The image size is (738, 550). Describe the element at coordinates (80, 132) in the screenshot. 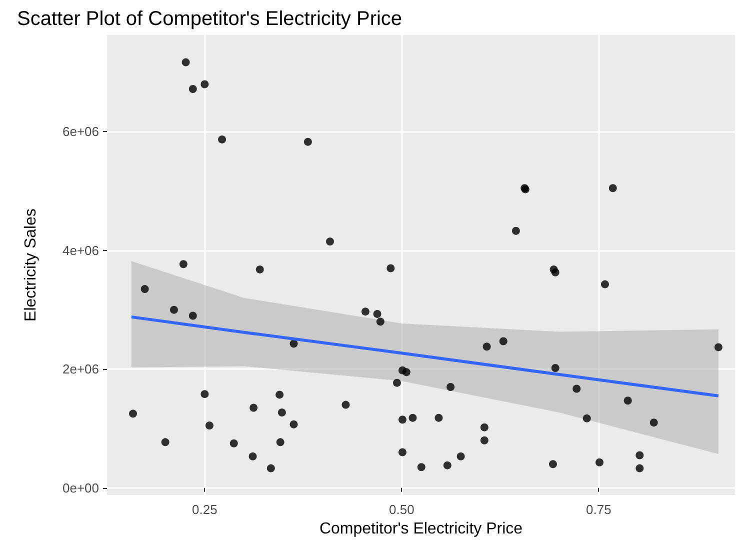

I see `y-tick-label: 6e+06` at that location.